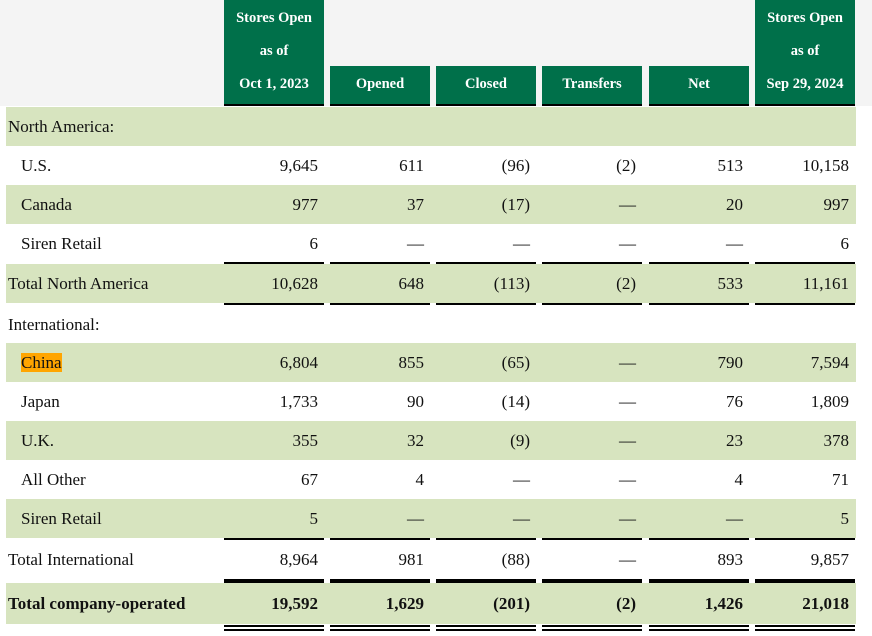 Image resolution: width=872 pixels, height=636 pixels. I want to click on cell-value: 513, so click(730, 165).